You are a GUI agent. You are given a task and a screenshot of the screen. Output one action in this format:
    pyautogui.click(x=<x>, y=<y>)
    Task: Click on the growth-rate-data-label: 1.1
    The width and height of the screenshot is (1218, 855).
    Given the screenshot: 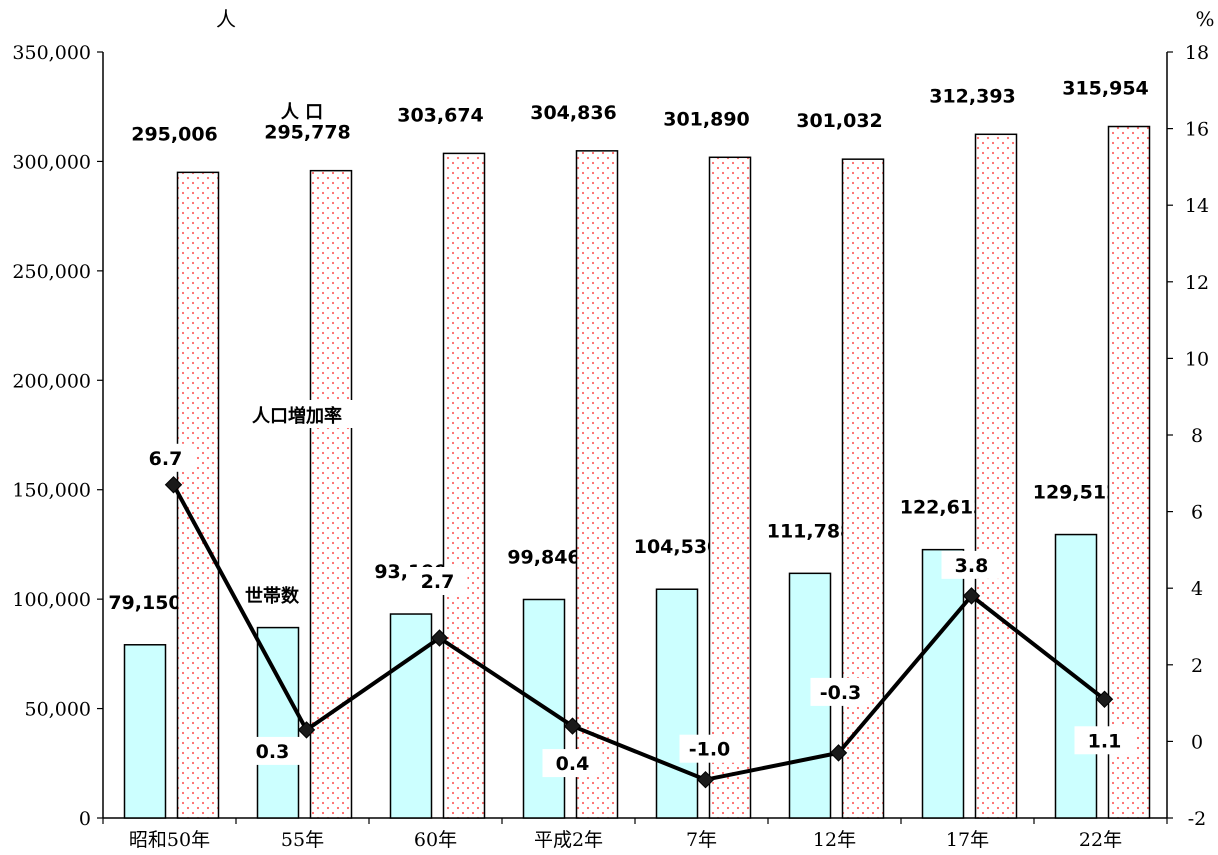 What is the action you would take?
    pyautogui.click(x=1105, y=741)
    